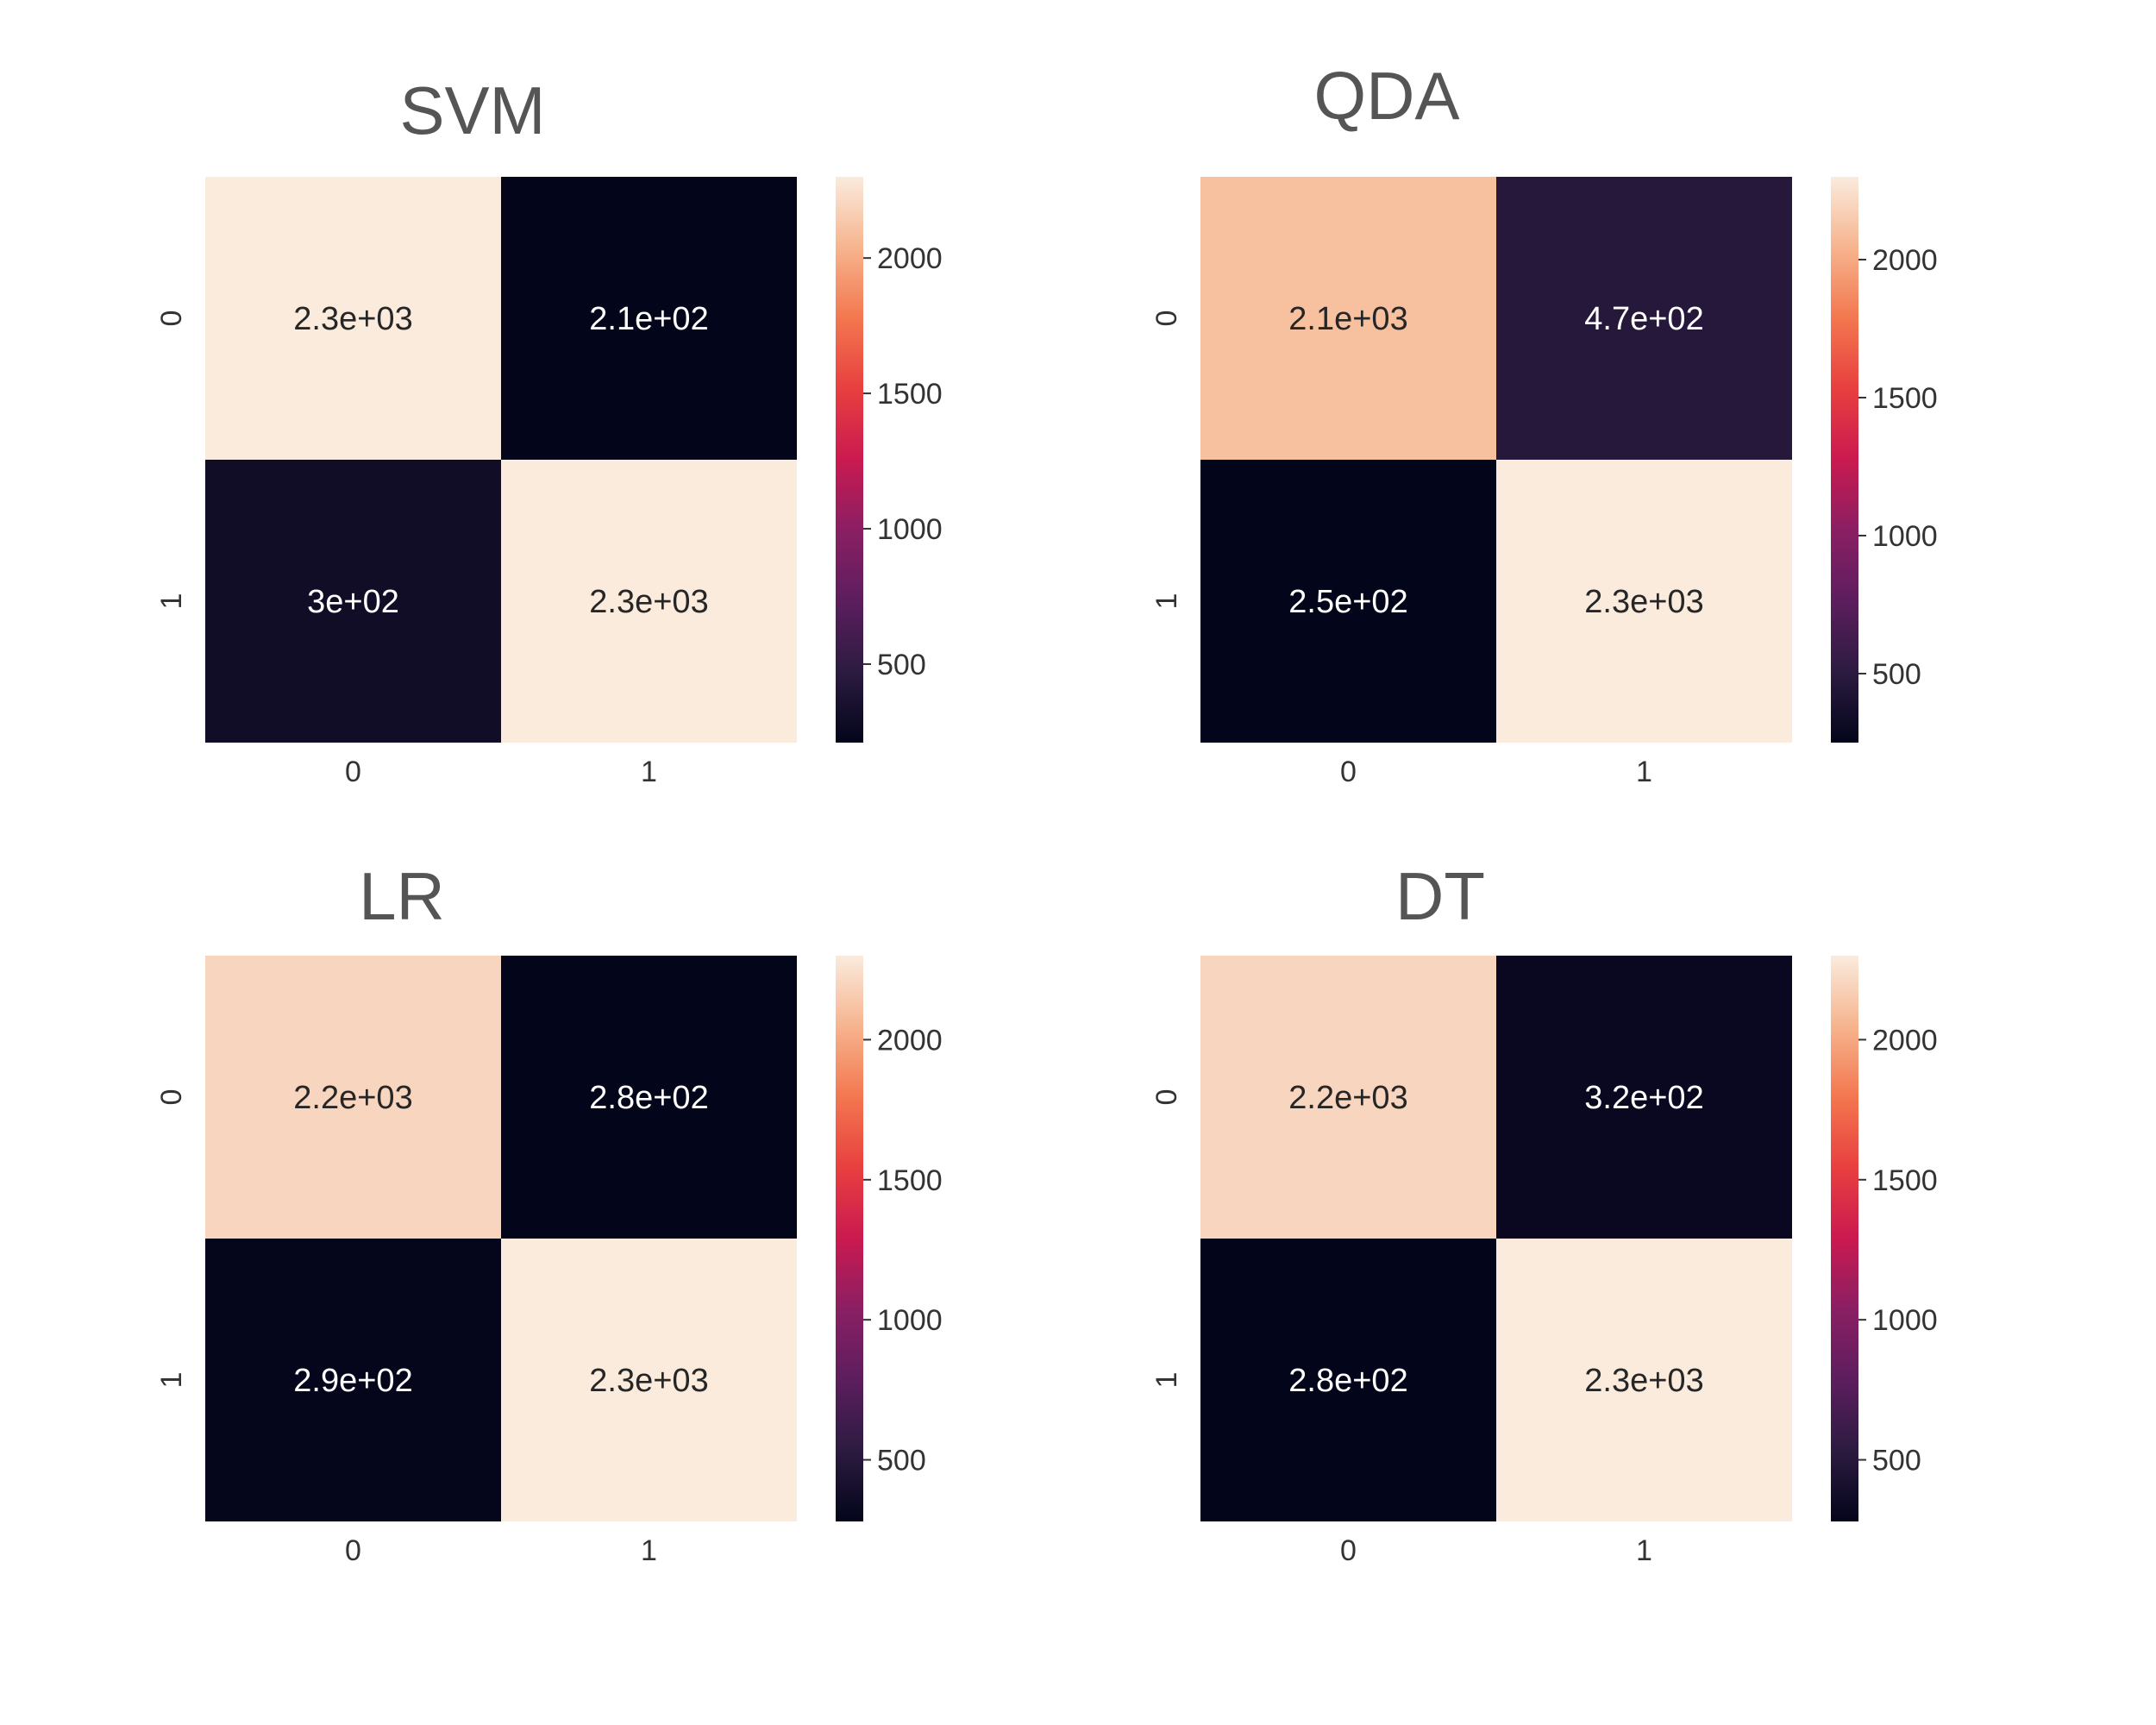 The image size is (2156, 1725). I want to click on heatmap-title: SVM, so click(472, 110).